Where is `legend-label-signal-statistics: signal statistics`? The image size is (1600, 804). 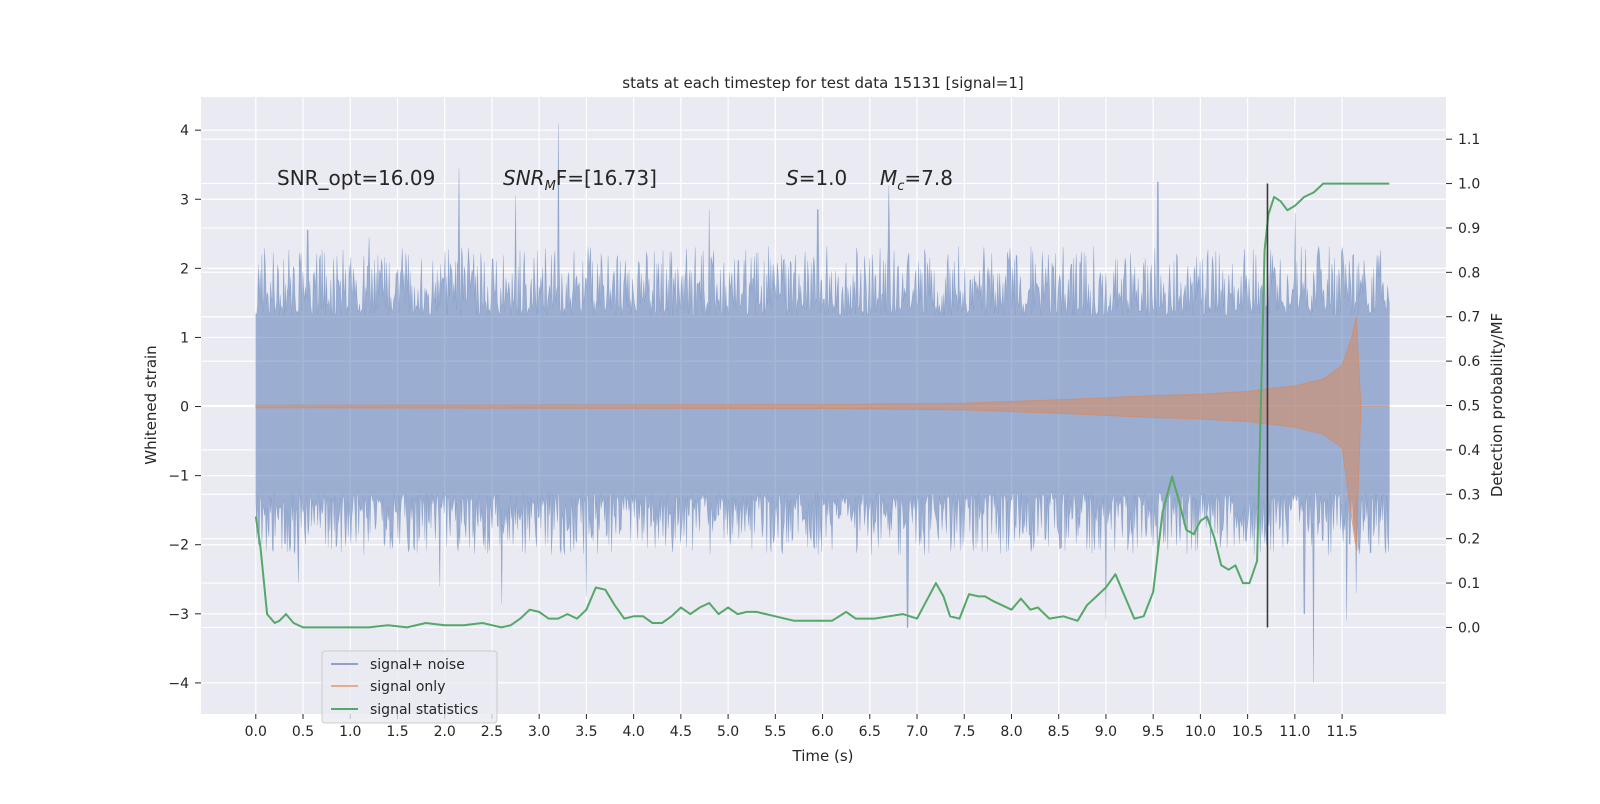
legend-label-signal-statistics: signal statistics is located at coordinates (424, 710).